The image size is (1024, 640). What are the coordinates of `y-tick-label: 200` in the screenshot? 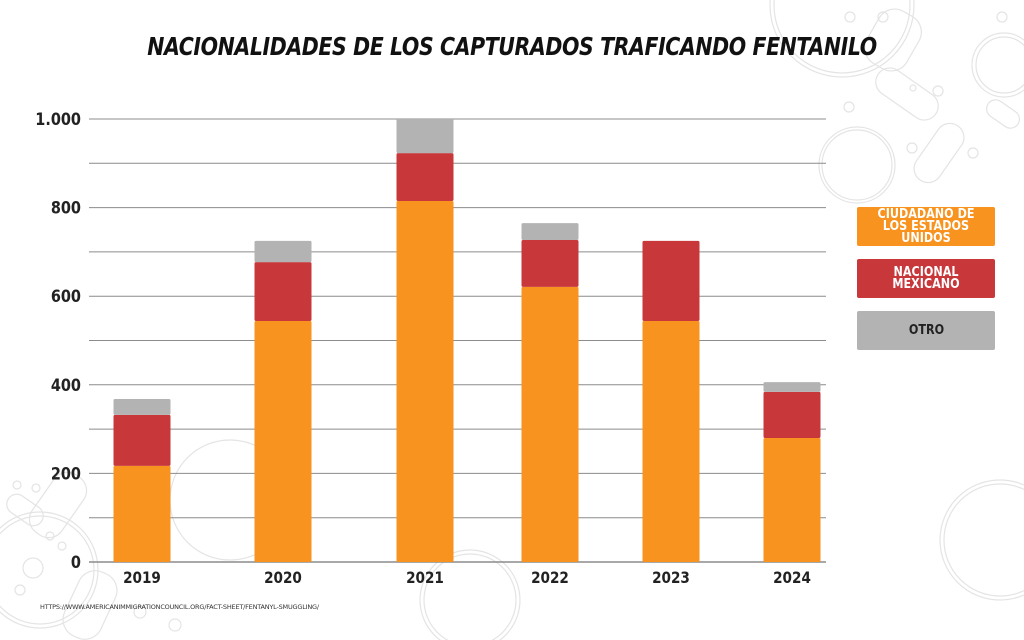 It's located at (66, 473).